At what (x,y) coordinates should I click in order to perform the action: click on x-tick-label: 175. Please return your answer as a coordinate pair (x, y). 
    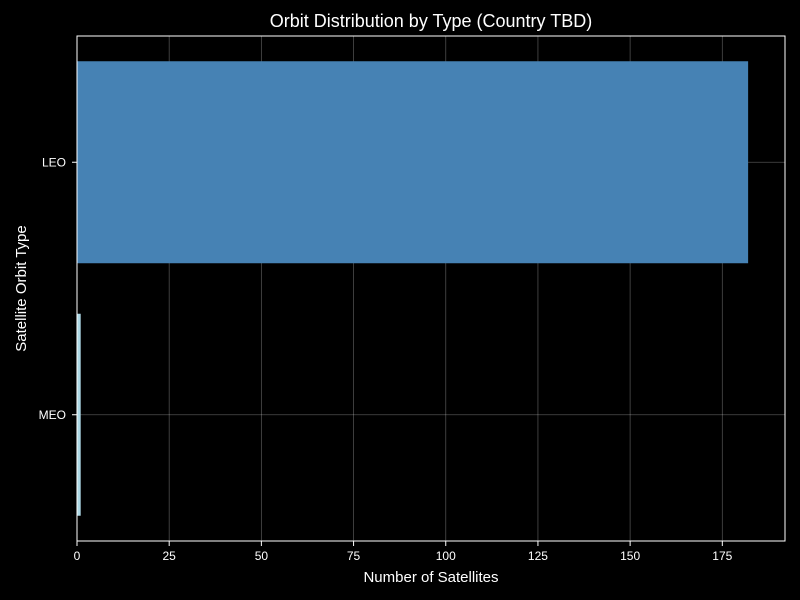
    Looking at the image, I should click on (722, 556).